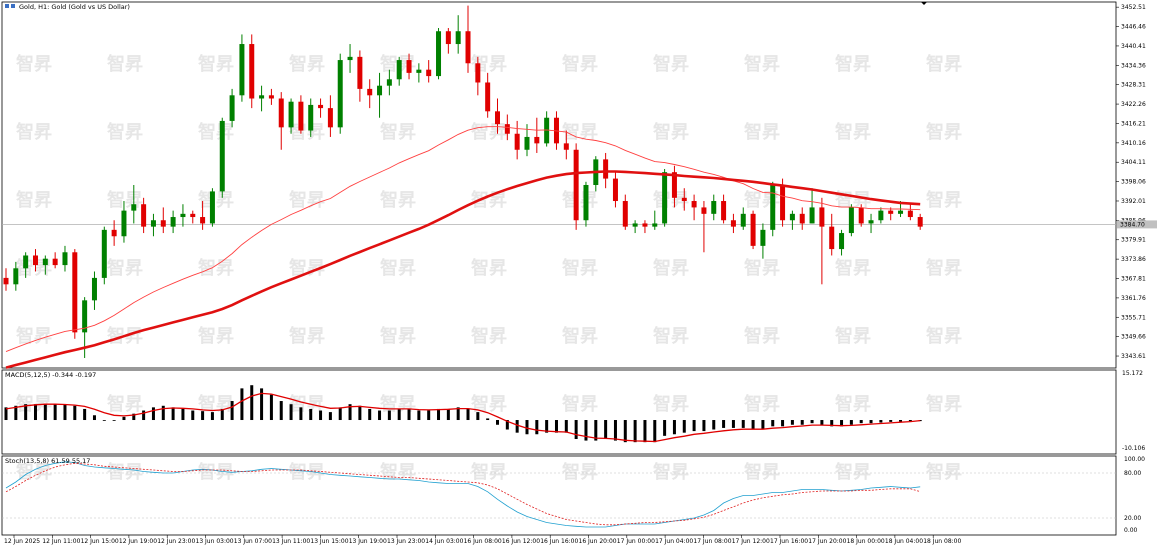 Image resolution: width=1158 pixels, height=554 pixels. What do you see at coordinates (47, 461) in the screenshot?
I see `stoch-label: Stoch(13,5,8) 61.59 55.17` at bounding box center [47, 461].